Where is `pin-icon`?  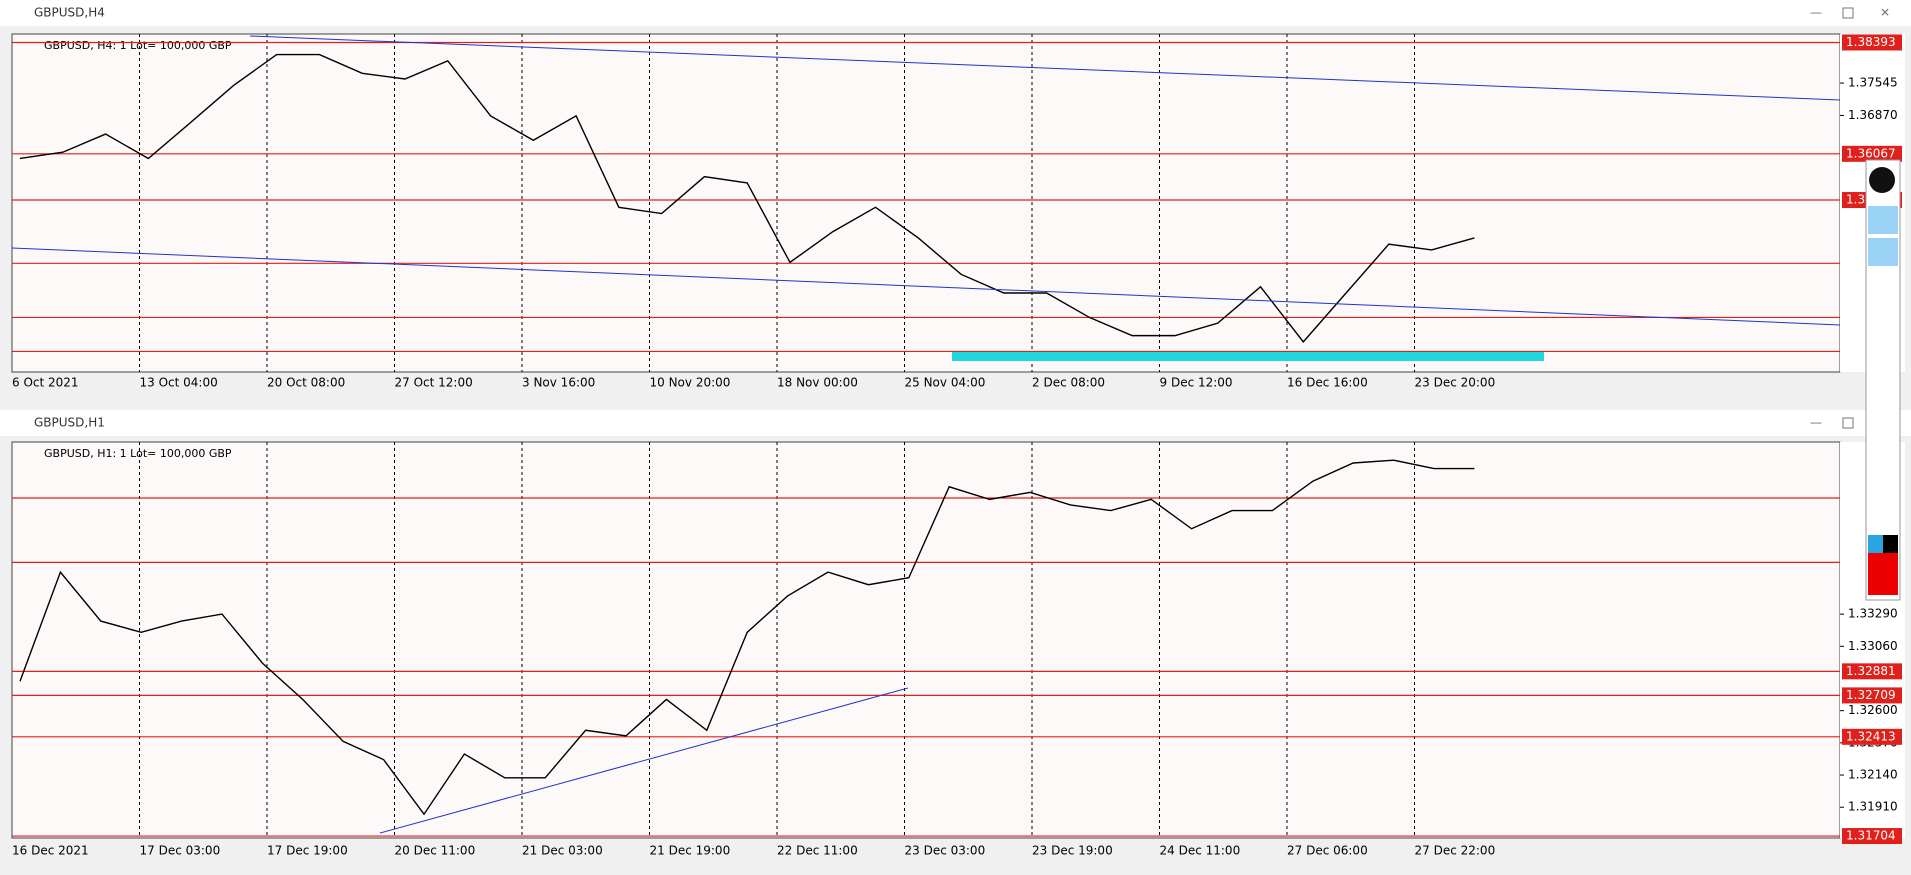
pin-icon is located at coordinates (1882, 180).